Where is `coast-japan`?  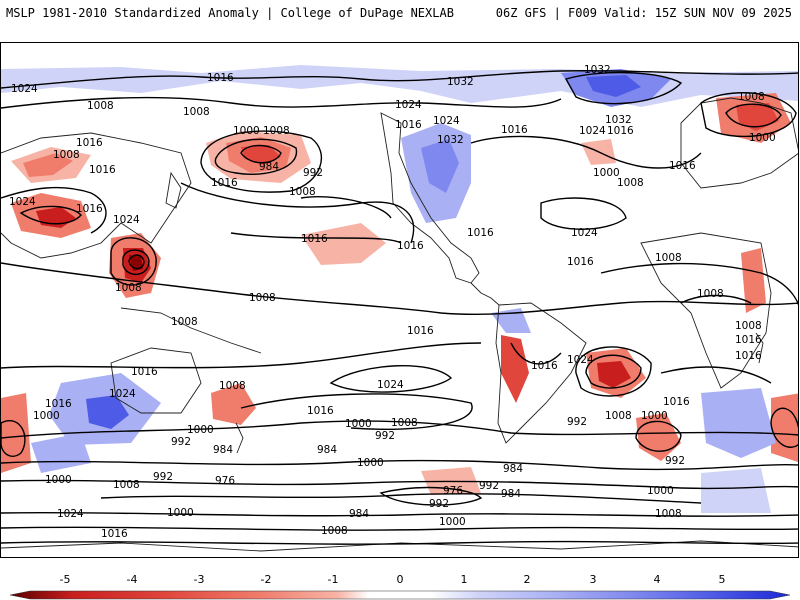 coast-japan is located at coordinates (173, 190).